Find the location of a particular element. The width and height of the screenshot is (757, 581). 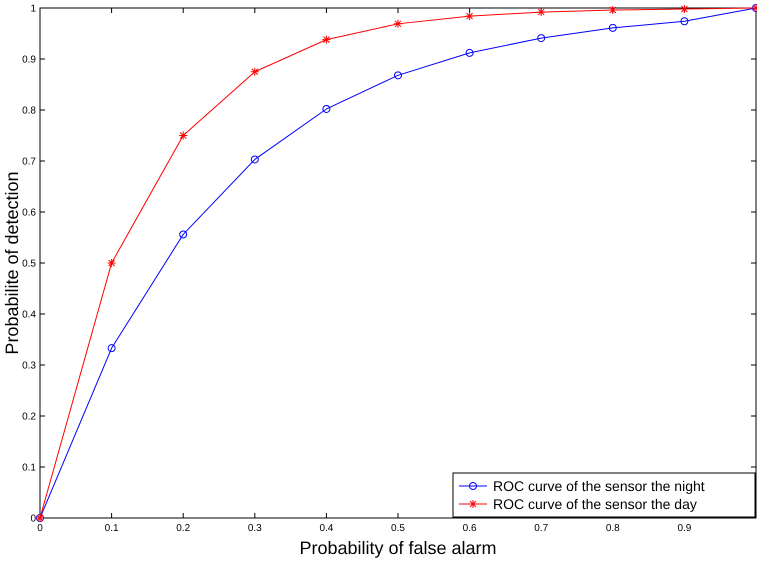

y-axis-title: Probabilite of detection is located at coordinates (12, 263).